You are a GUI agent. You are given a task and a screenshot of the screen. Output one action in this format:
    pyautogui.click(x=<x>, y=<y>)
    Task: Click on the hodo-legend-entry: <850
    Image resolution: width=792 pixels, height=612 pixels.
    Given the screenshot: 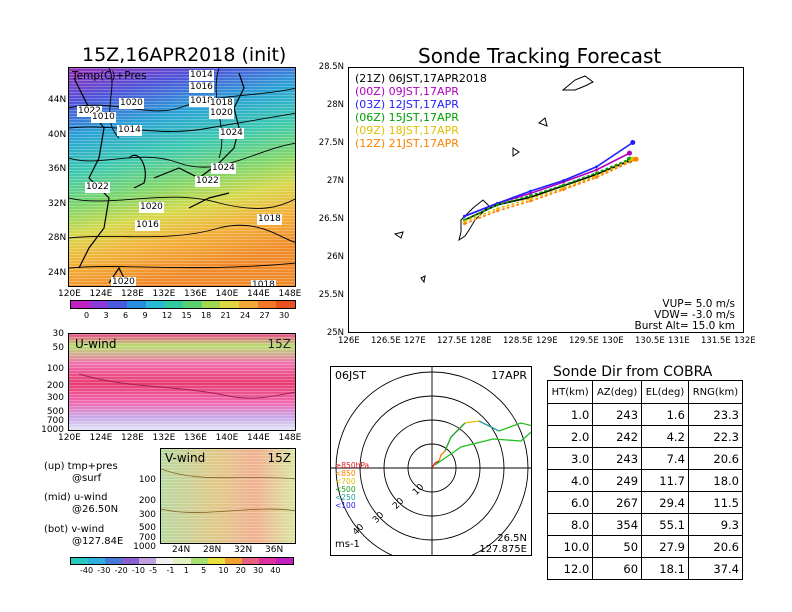 What is the action you would take?
    pyautogui.click(x=345, y=473)
    